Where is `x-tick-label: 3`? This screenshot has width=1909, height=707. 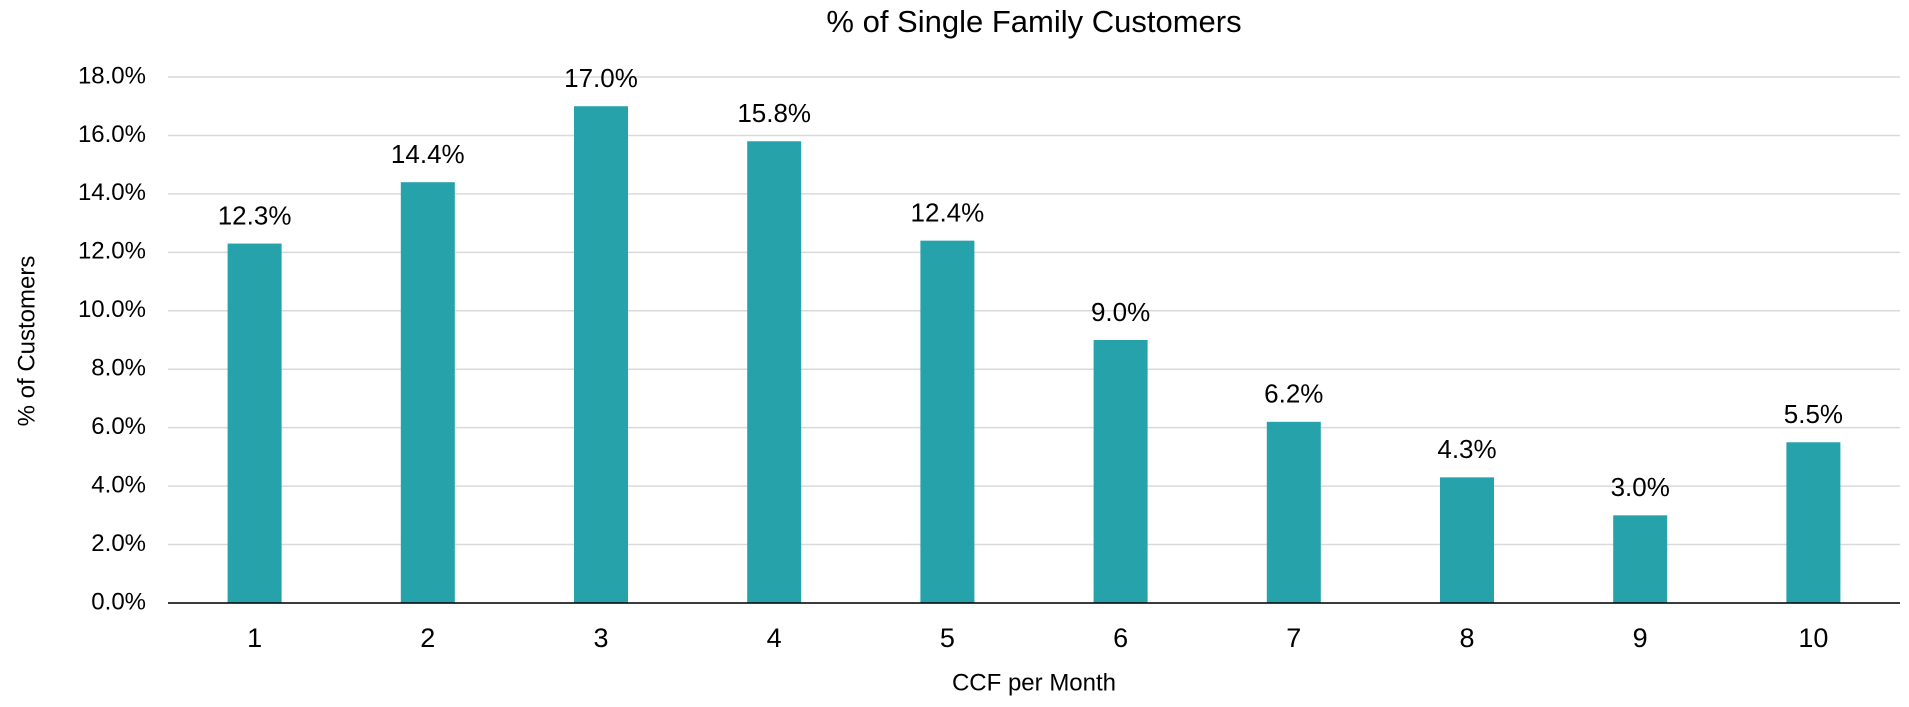 x-tick-label: 3 is located at coordinates (600, 638).